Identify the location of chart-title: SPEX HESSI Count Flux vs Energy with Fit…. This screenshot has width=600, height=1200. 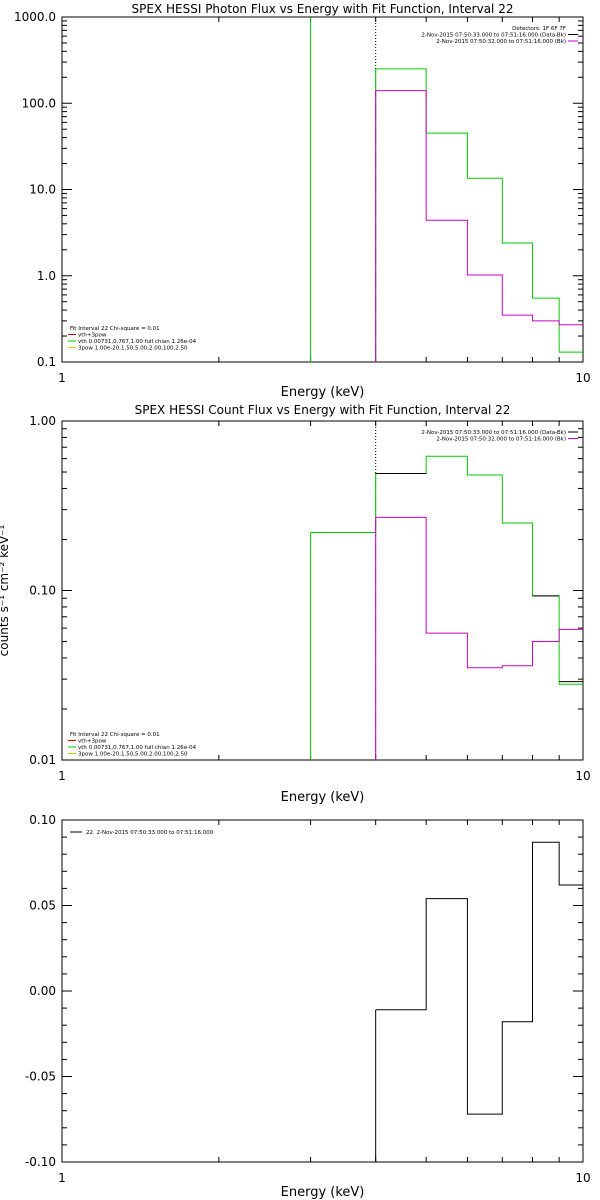
(323, 410).